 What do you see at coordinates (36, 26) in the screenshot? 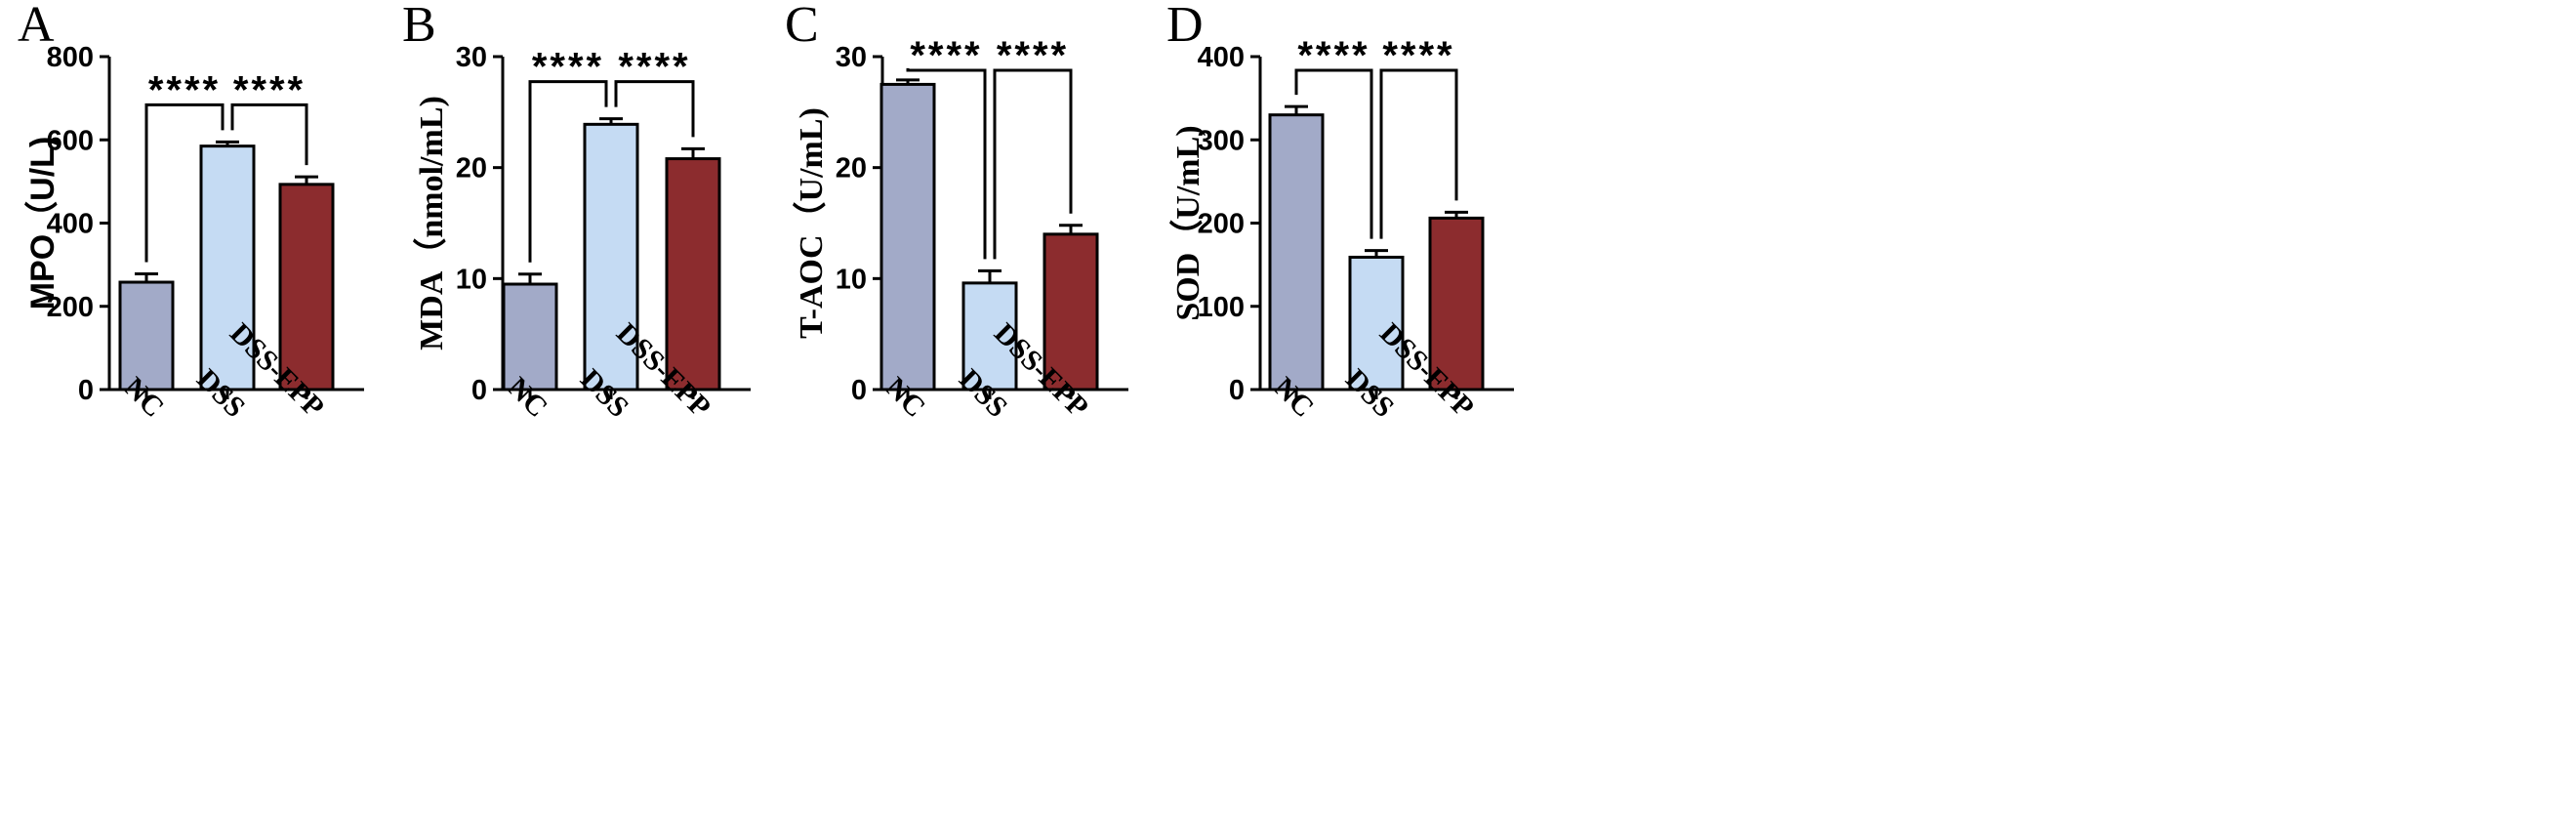
I see `panel-letter: A` at bounding box center [36, 26].